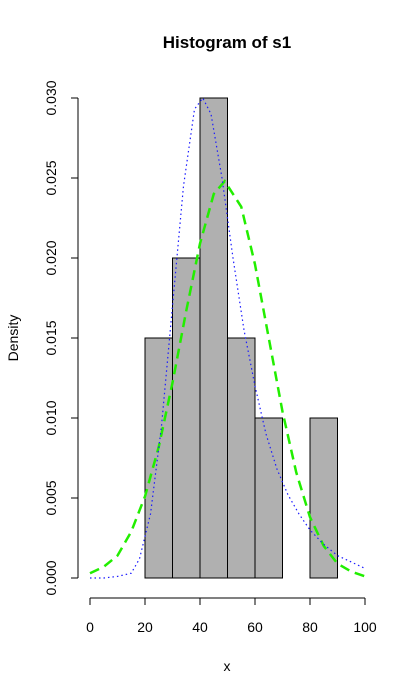 The height and width of the screenshot is (696, 417). What do you see at coordinates (13, 338) in the screenshot?
I see `y-axis-label: Density` at bounding box center [13, 338].